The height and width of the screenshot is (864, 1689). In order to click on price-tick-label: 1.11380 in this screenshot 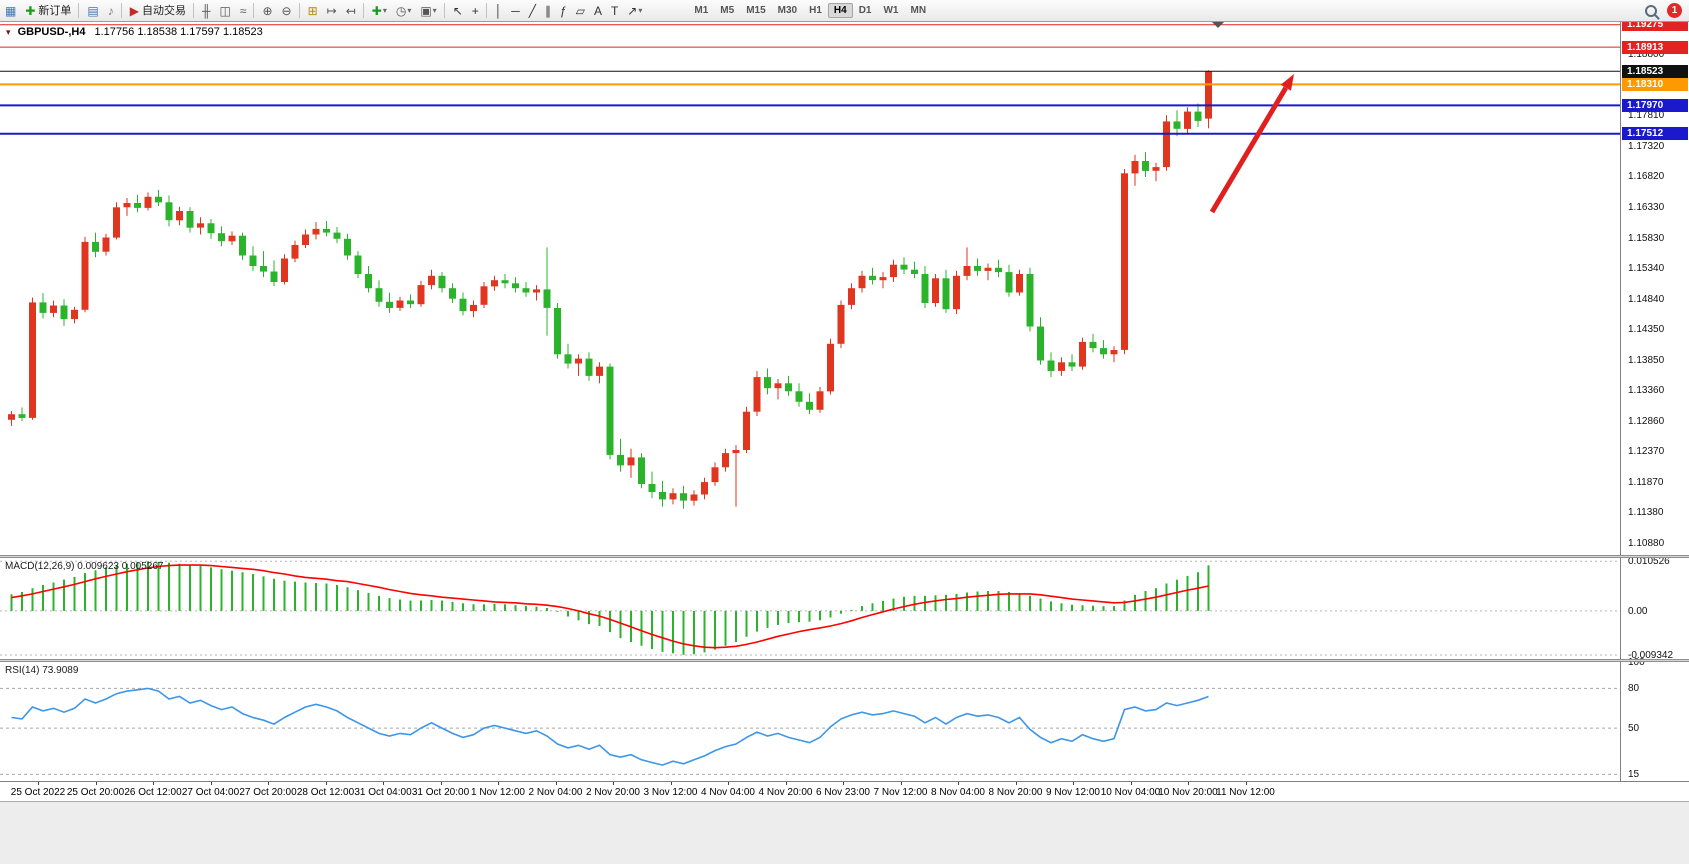, I will do `click(1646, 512)`.